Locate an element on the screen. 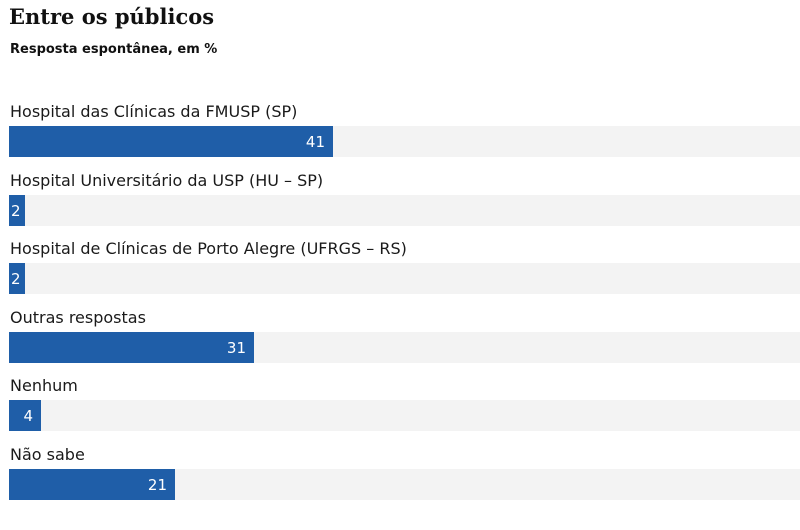 The height and width of the screenshot is (530, 800). bar-row: Nenhum 4 is located at coordinates (404, 403).